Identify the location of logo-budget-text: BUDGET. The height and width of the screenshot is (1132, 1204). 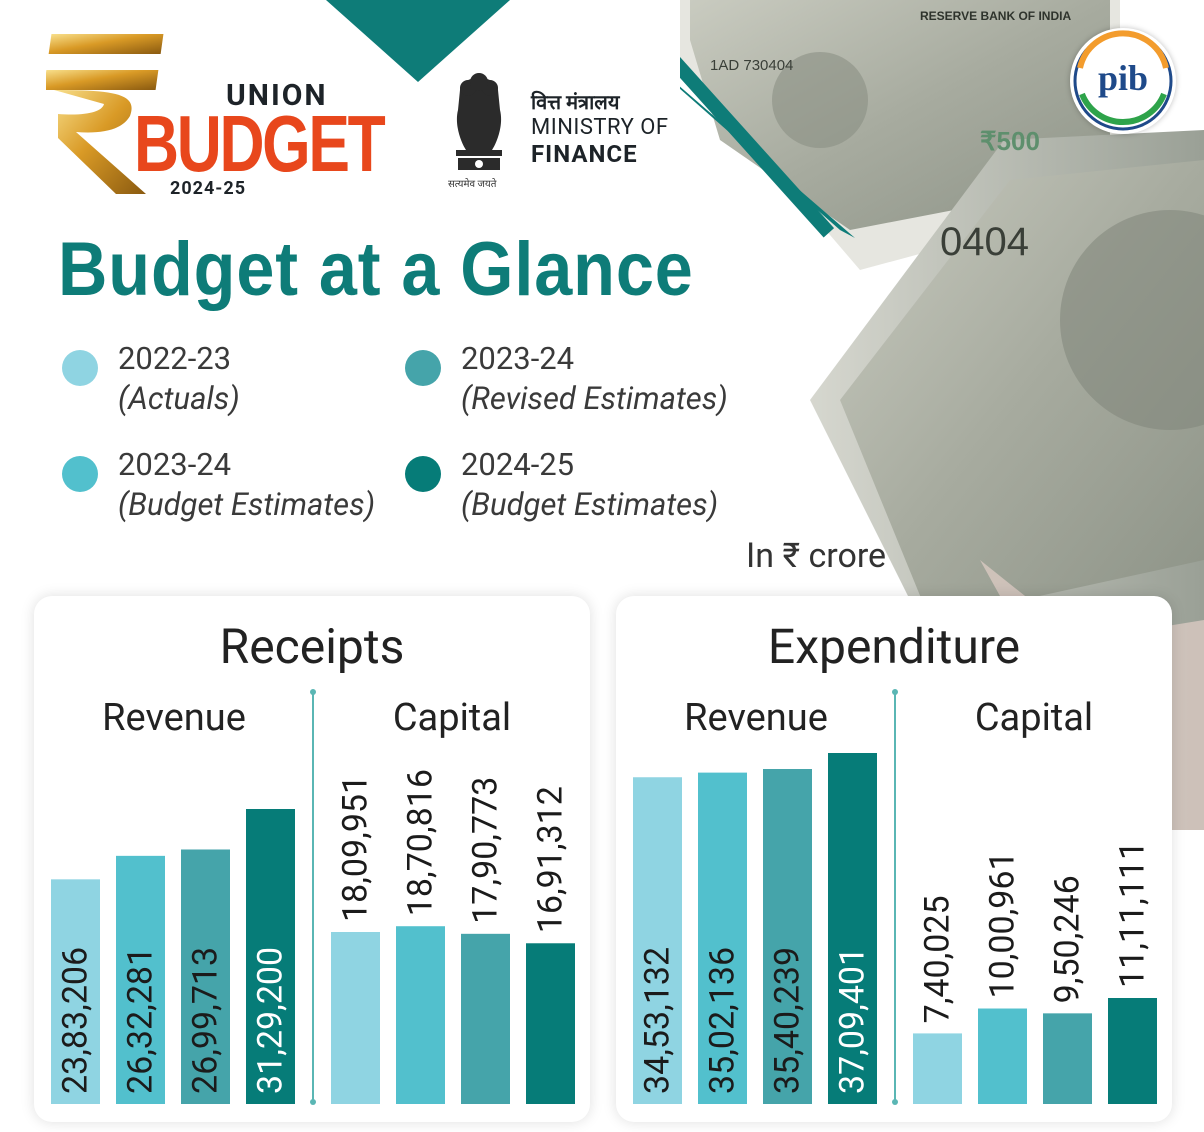
(260, 143).